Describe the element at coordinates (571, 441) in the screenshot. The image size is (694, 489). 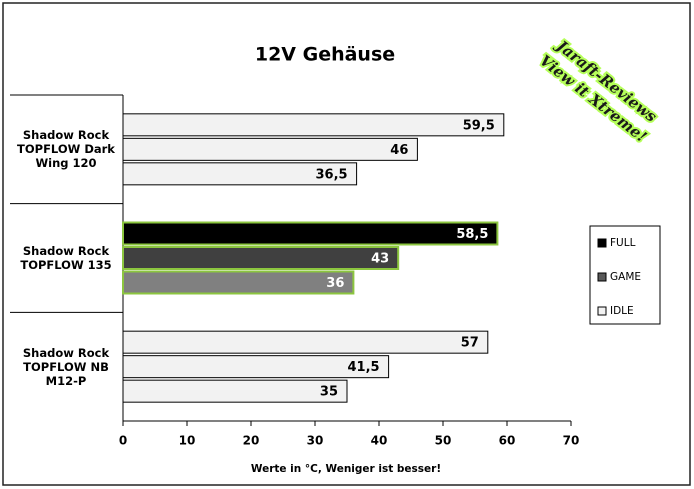
I see `x-tick-label: 70` at that location.